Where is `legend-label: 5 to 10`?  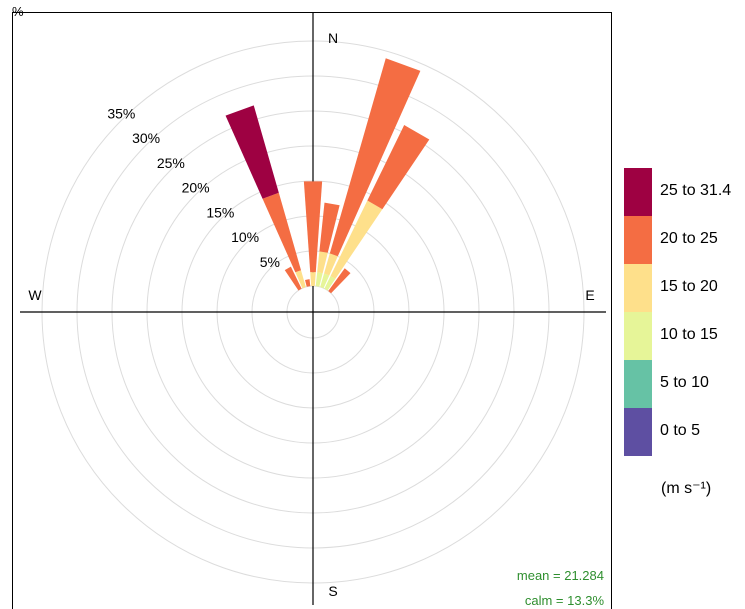
legend-label: 5 to 10 is located at coordinates (684, 382).